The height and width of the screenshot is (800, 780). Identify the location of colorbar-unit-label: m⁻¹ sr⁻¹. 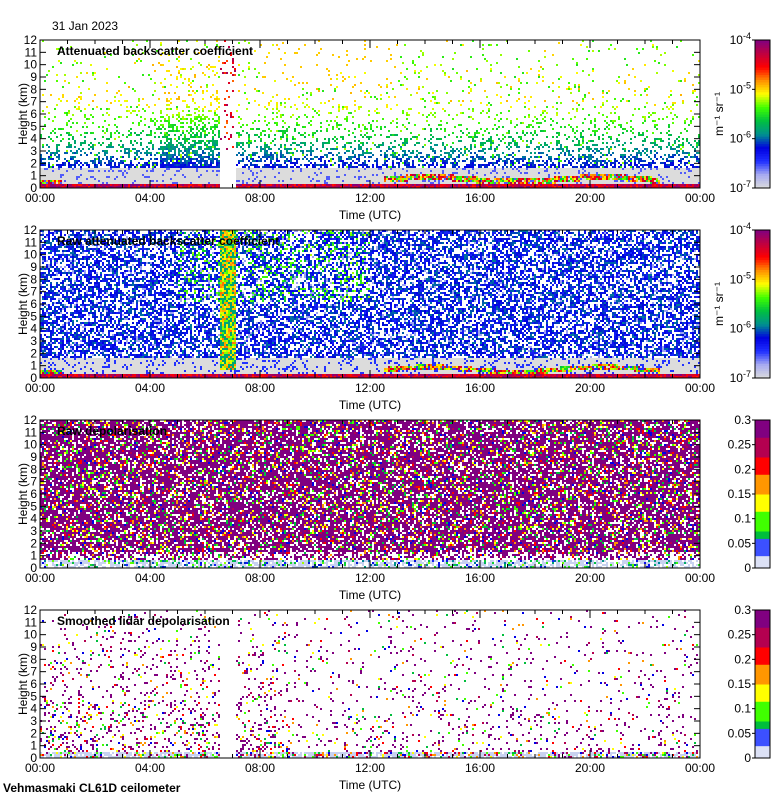
(719, 114).